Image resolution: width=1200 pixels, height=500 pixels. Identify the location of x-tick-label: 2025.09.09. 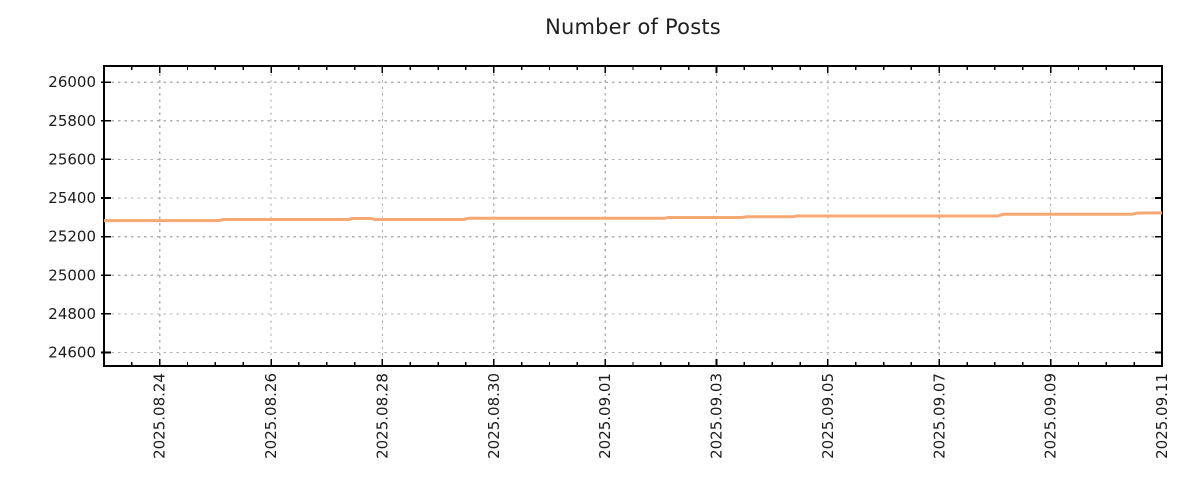
(1051, 416).